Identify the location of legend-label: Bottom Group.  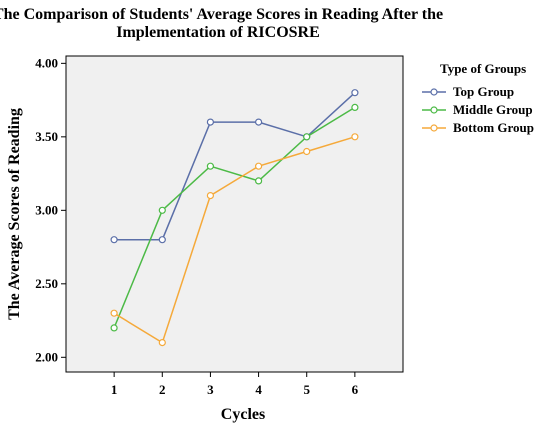
(493, 127).